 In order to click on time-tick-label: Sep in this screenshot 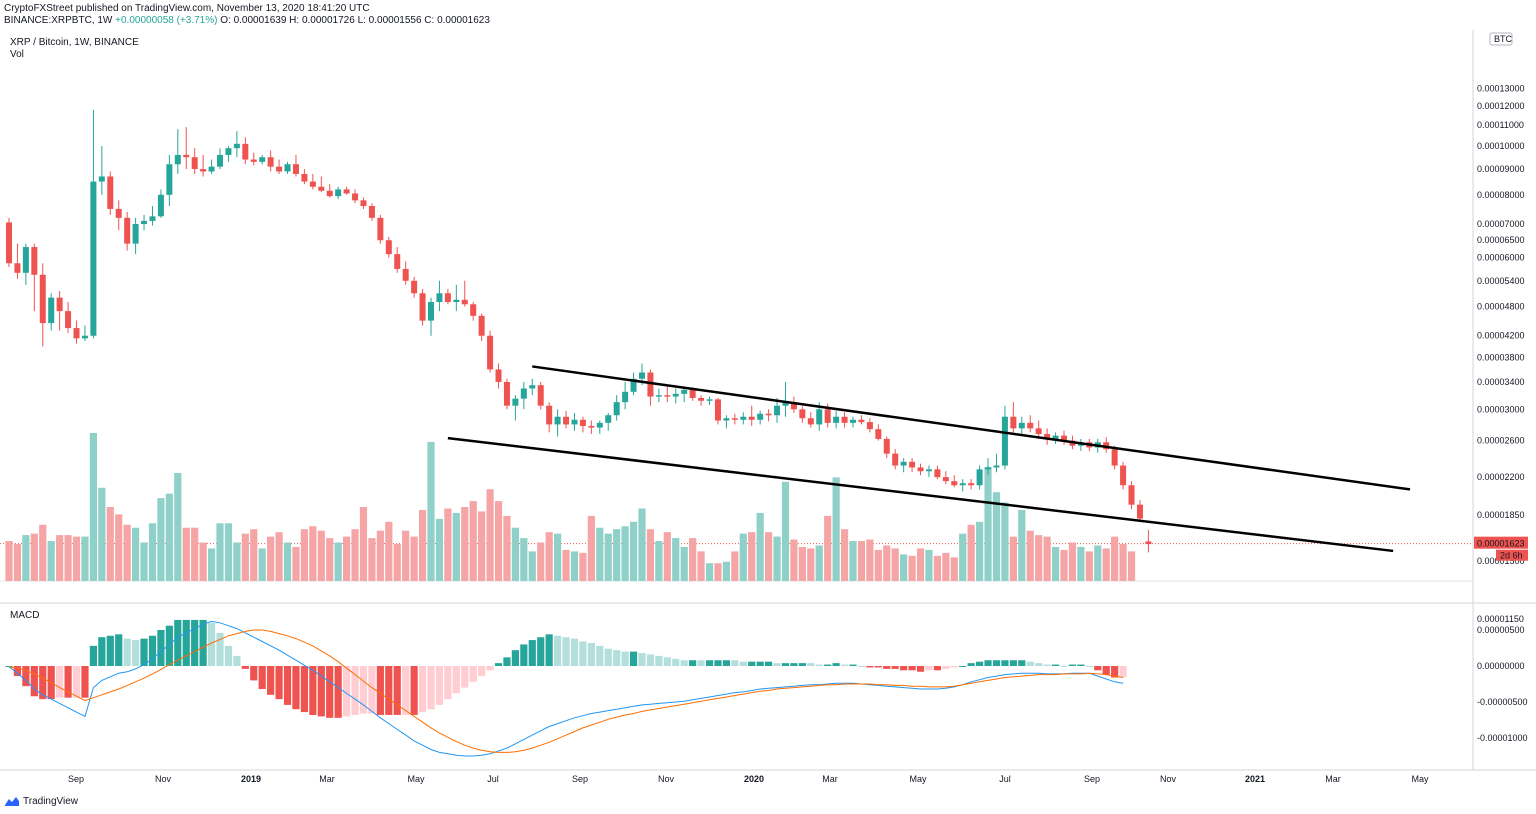, I will do `click(1092, 779)`.